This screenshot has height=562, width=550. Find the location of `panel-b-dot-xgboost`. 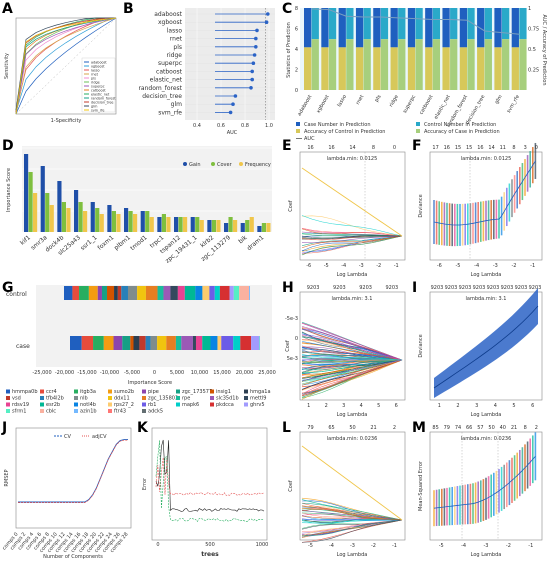

panel-b-dot-xgboost is located at coordinates (266, 22).